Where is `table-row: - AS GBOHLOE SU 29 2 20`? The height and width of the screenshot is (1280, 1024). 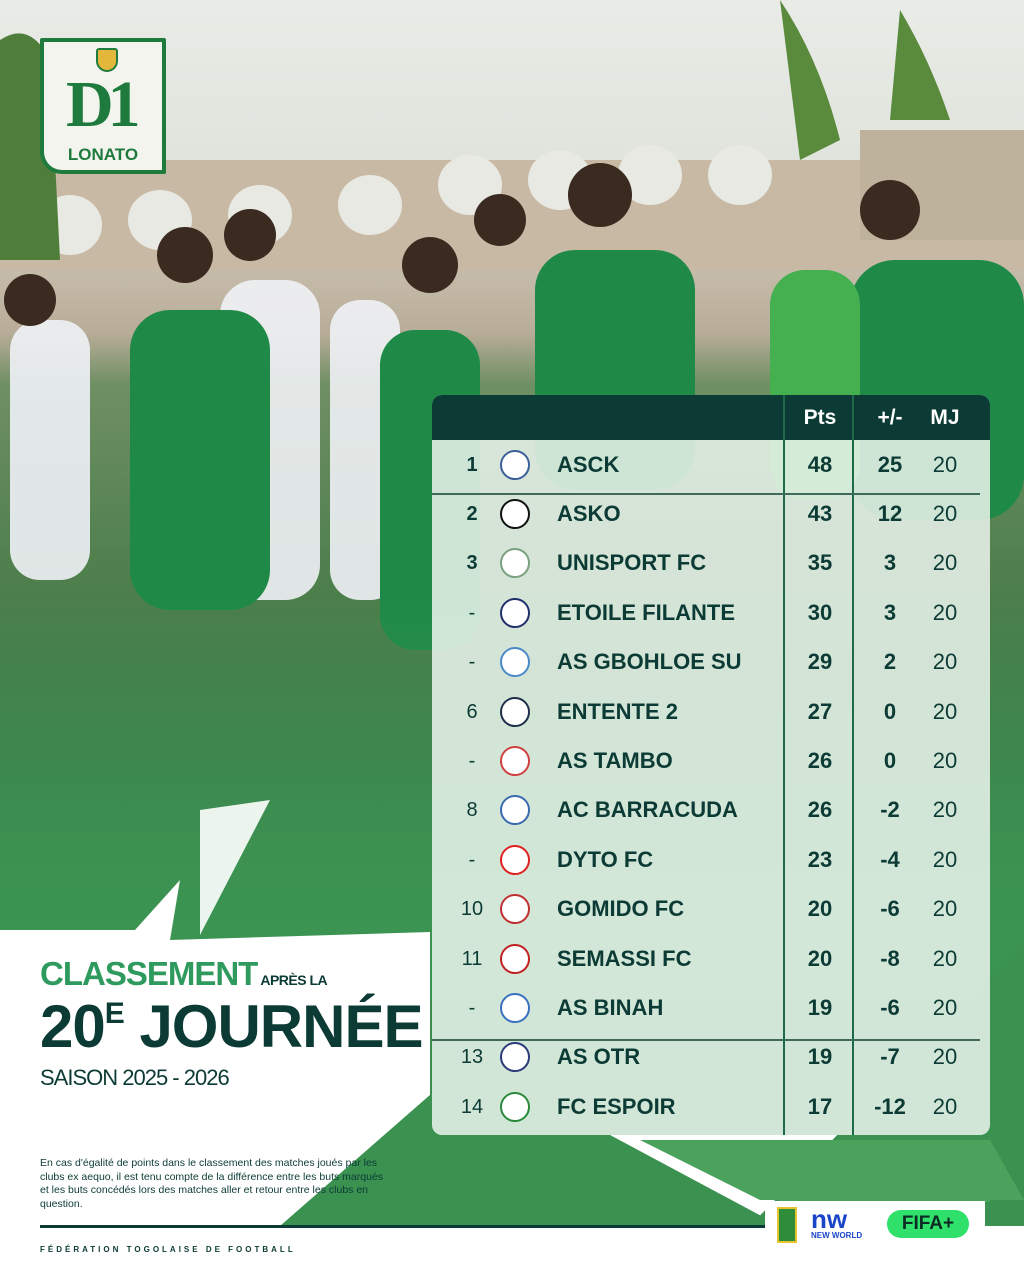
table-row: - AS GBOHLOE SU 29 2 20 is located at coordinates (711, 662).